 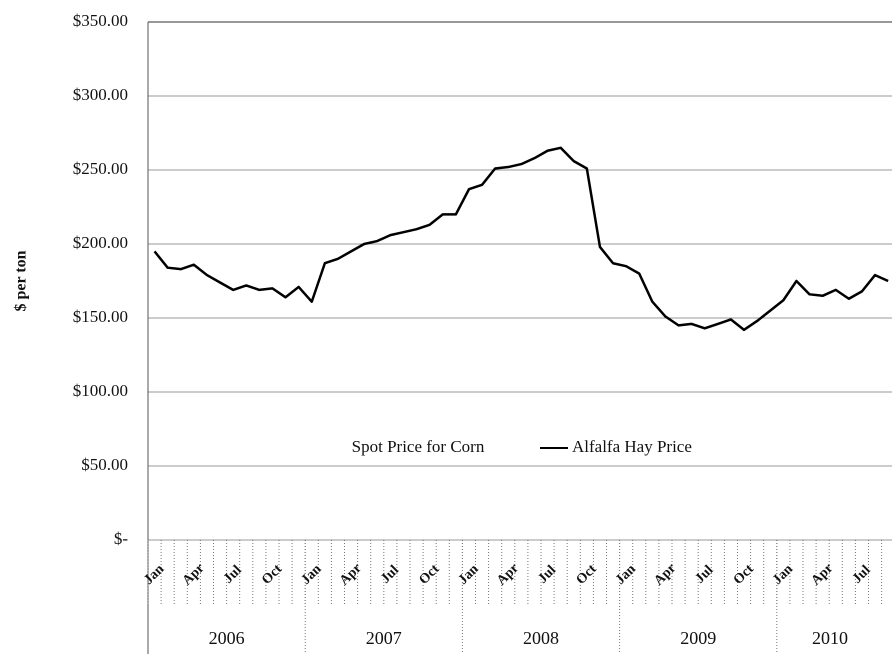 What do you see at coordinates (632, 446) in the screenshot?
I see `legend-label: Alfalfa Hay Price` at bounding box center [632, 446].